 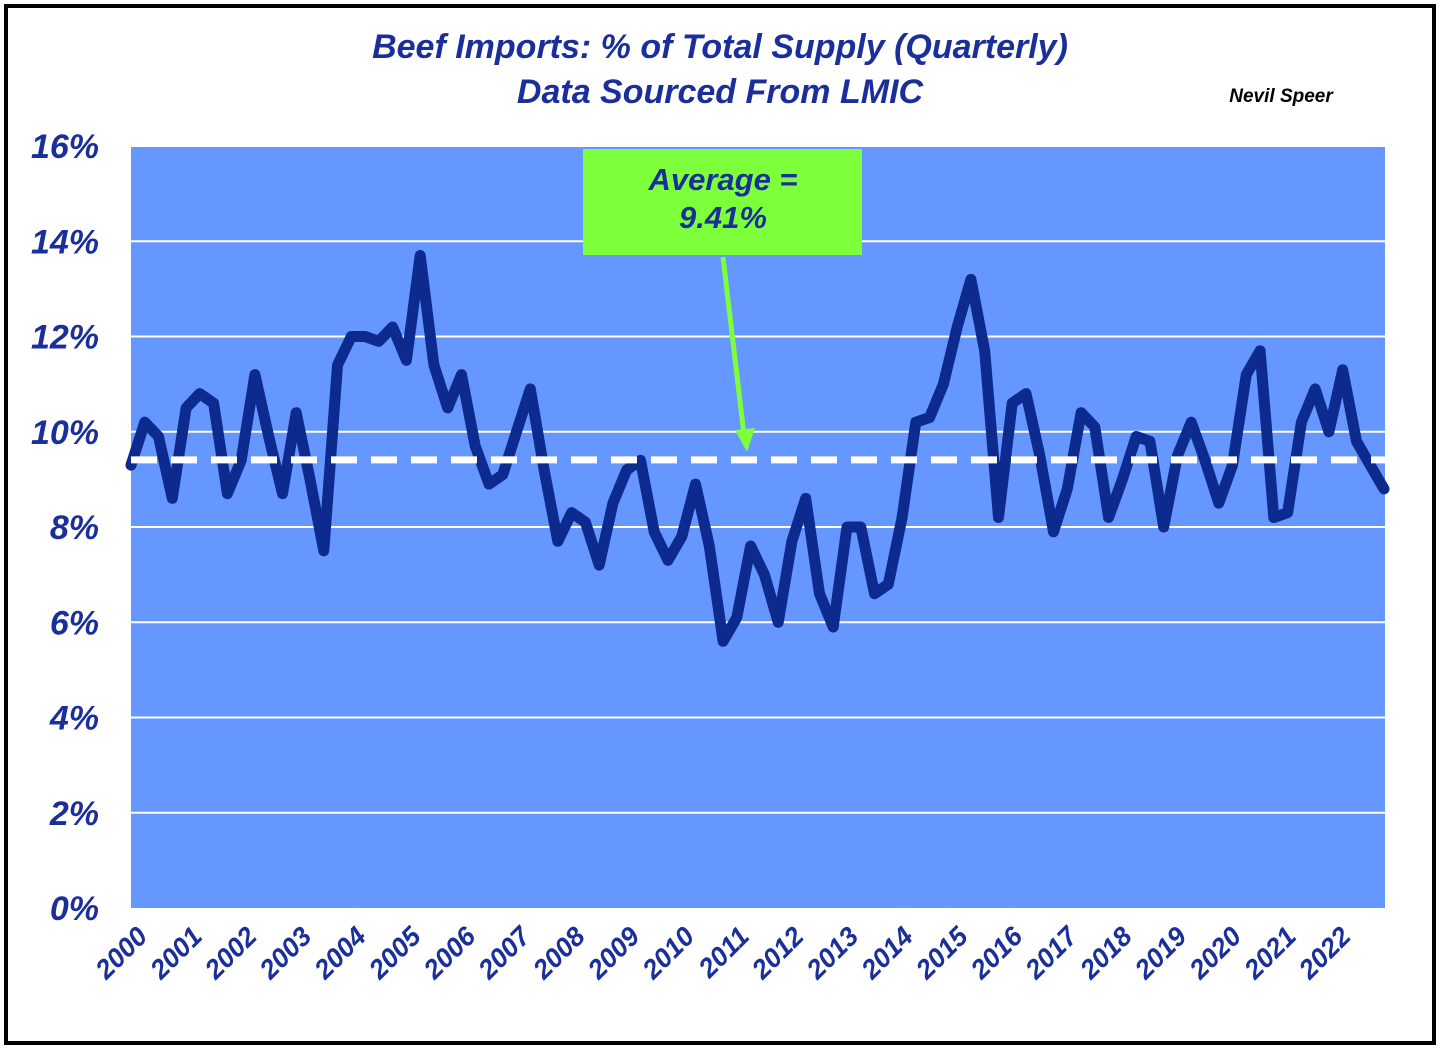 What do you see at coordinates (65, 433) in the screenshot?
I see `y-tick-label: 10%` at bounding box center [65, 433].